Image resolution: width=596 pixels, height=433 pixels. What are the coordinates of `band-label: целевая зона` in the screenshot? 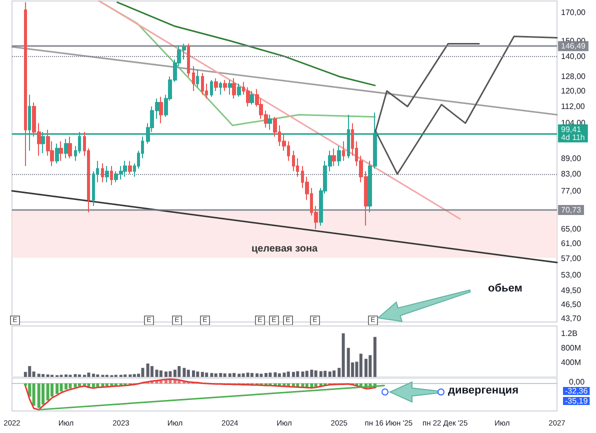 It's located at (284, 248).